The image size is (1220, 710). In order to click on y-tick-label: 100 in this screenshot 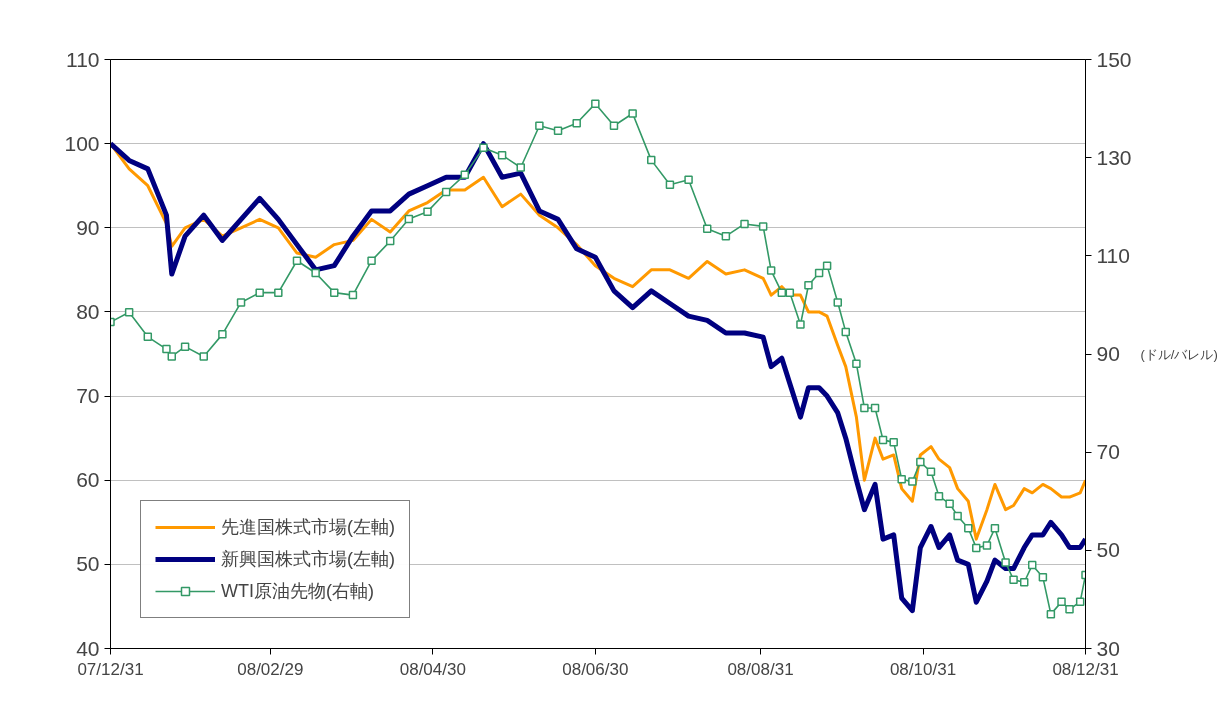, I will do `click(82, 143)`.